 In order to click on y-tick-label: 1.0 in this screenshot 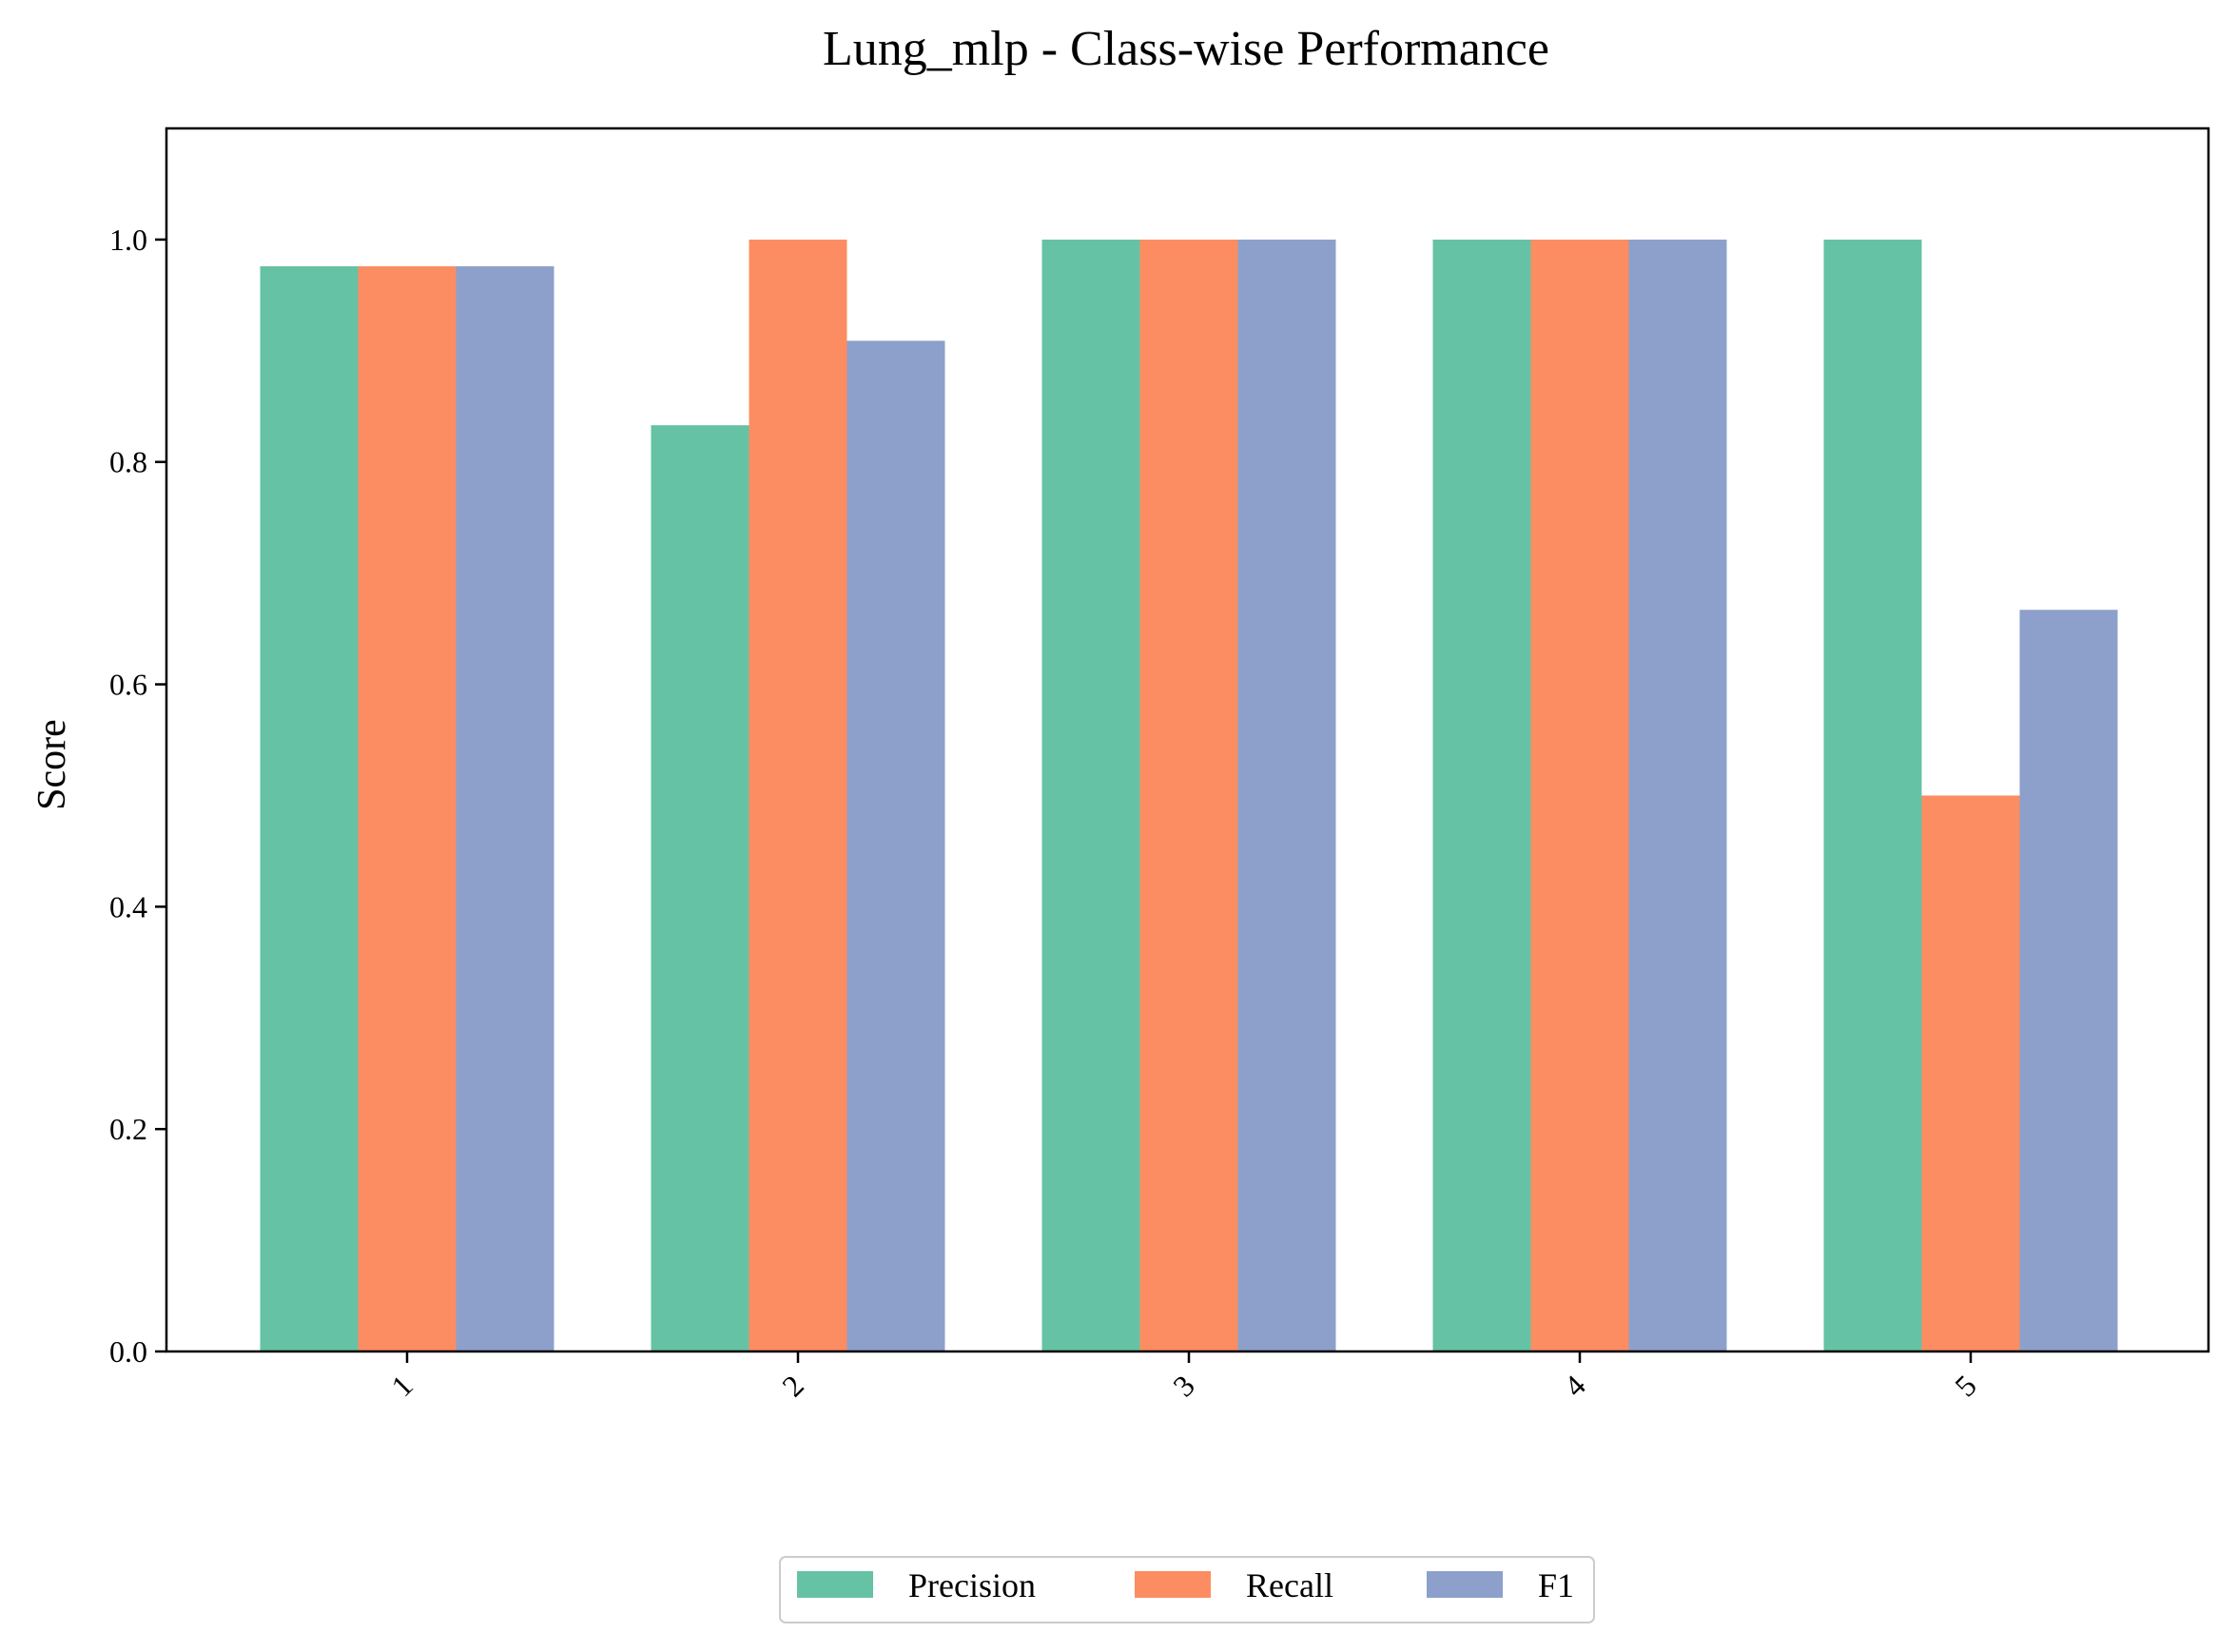, I will do `click(128, 240)`.